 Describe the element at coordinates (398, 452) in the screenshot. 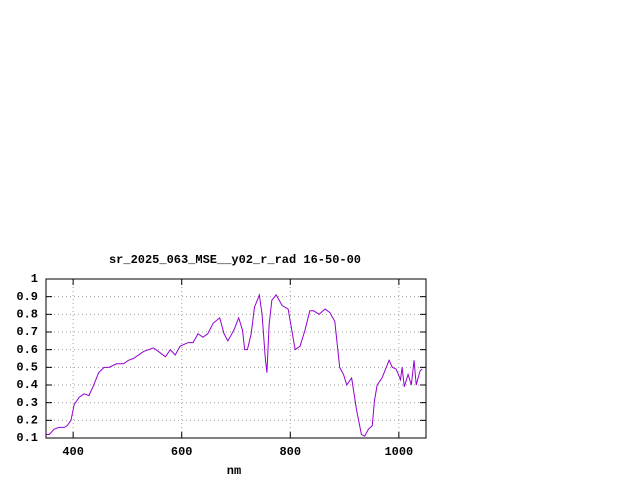

I see `x-tick-label: 1000` at that location.